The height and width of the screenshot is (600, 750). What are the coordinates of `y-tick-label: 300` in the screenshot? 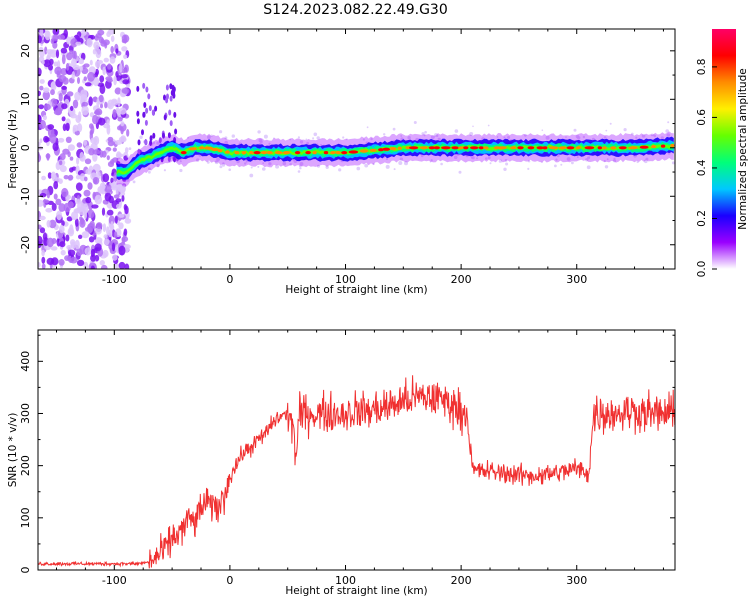 It's located at (25, 413).